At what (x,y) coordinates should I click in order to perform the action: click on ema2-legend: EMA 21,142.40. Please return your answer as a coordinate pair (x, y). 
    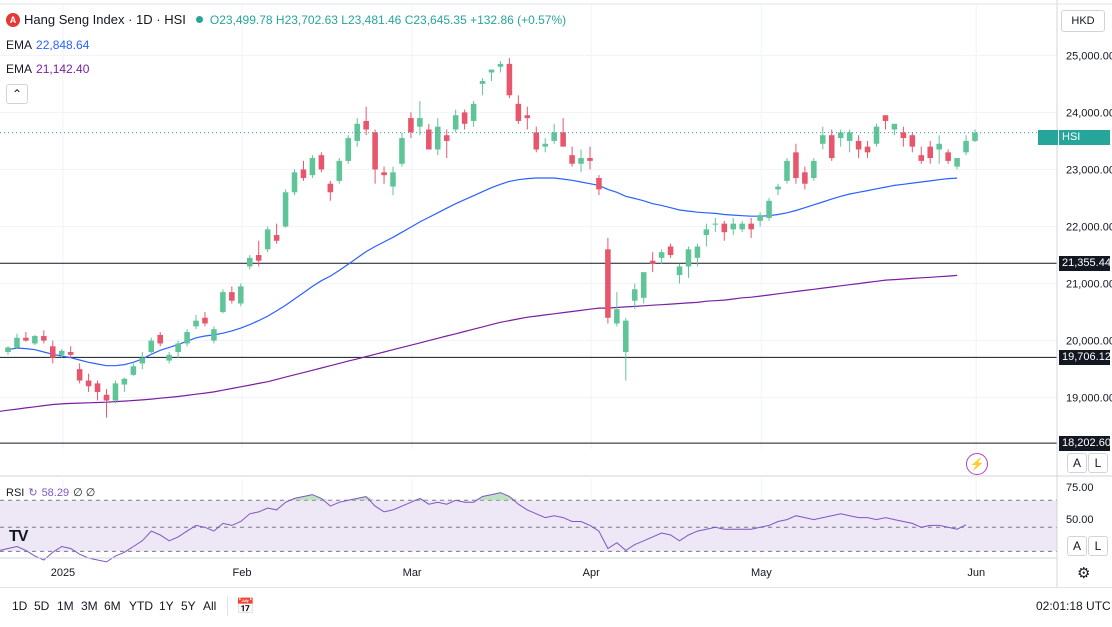
    Looking at the image, I should click on (47, 69).